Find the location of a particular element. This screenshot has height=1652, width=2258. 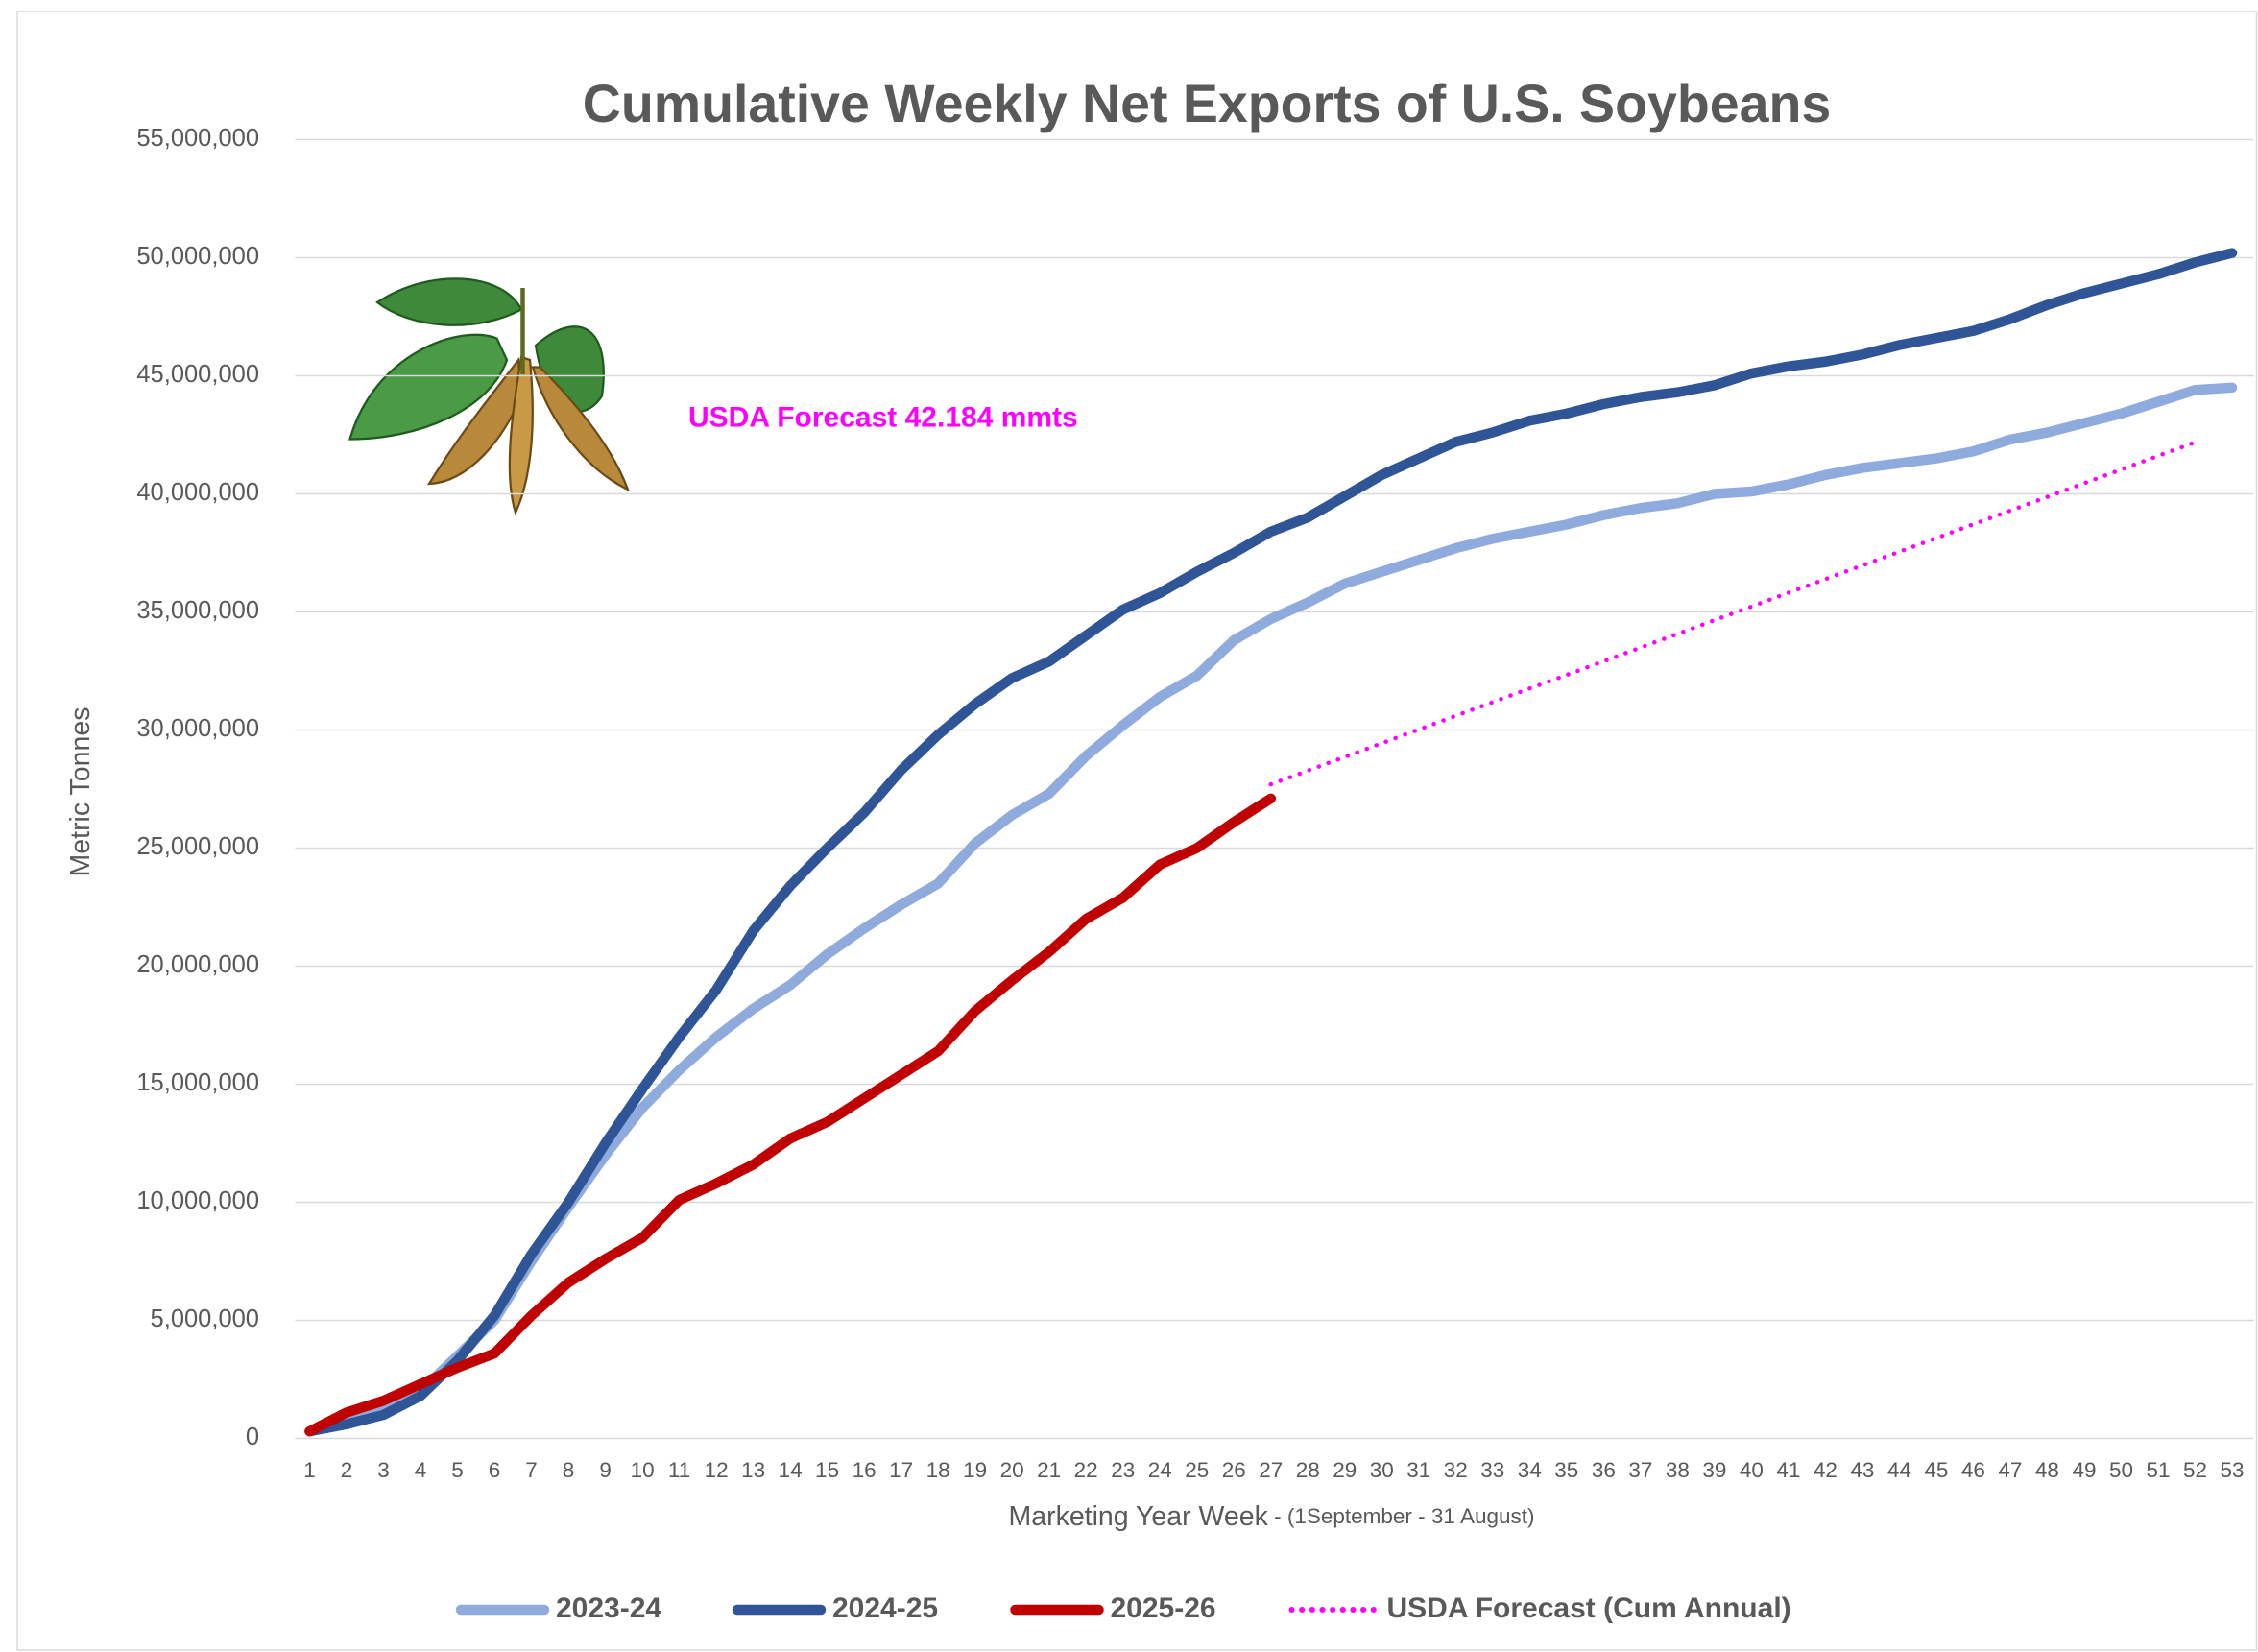

y-tick-label: 30,000,000 is located at coordinates (197, 728).